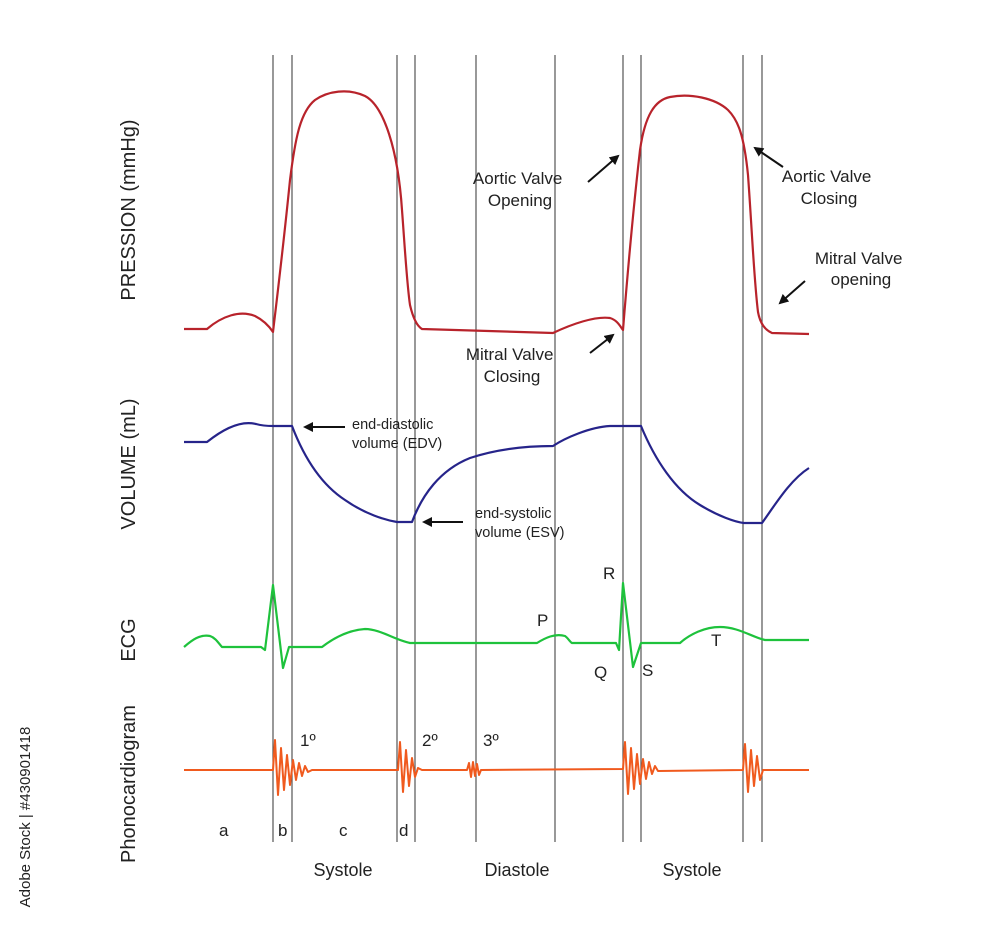  I want to click on mitral-valve-opening-label: Mitral Valve opening, so click(861, 269).